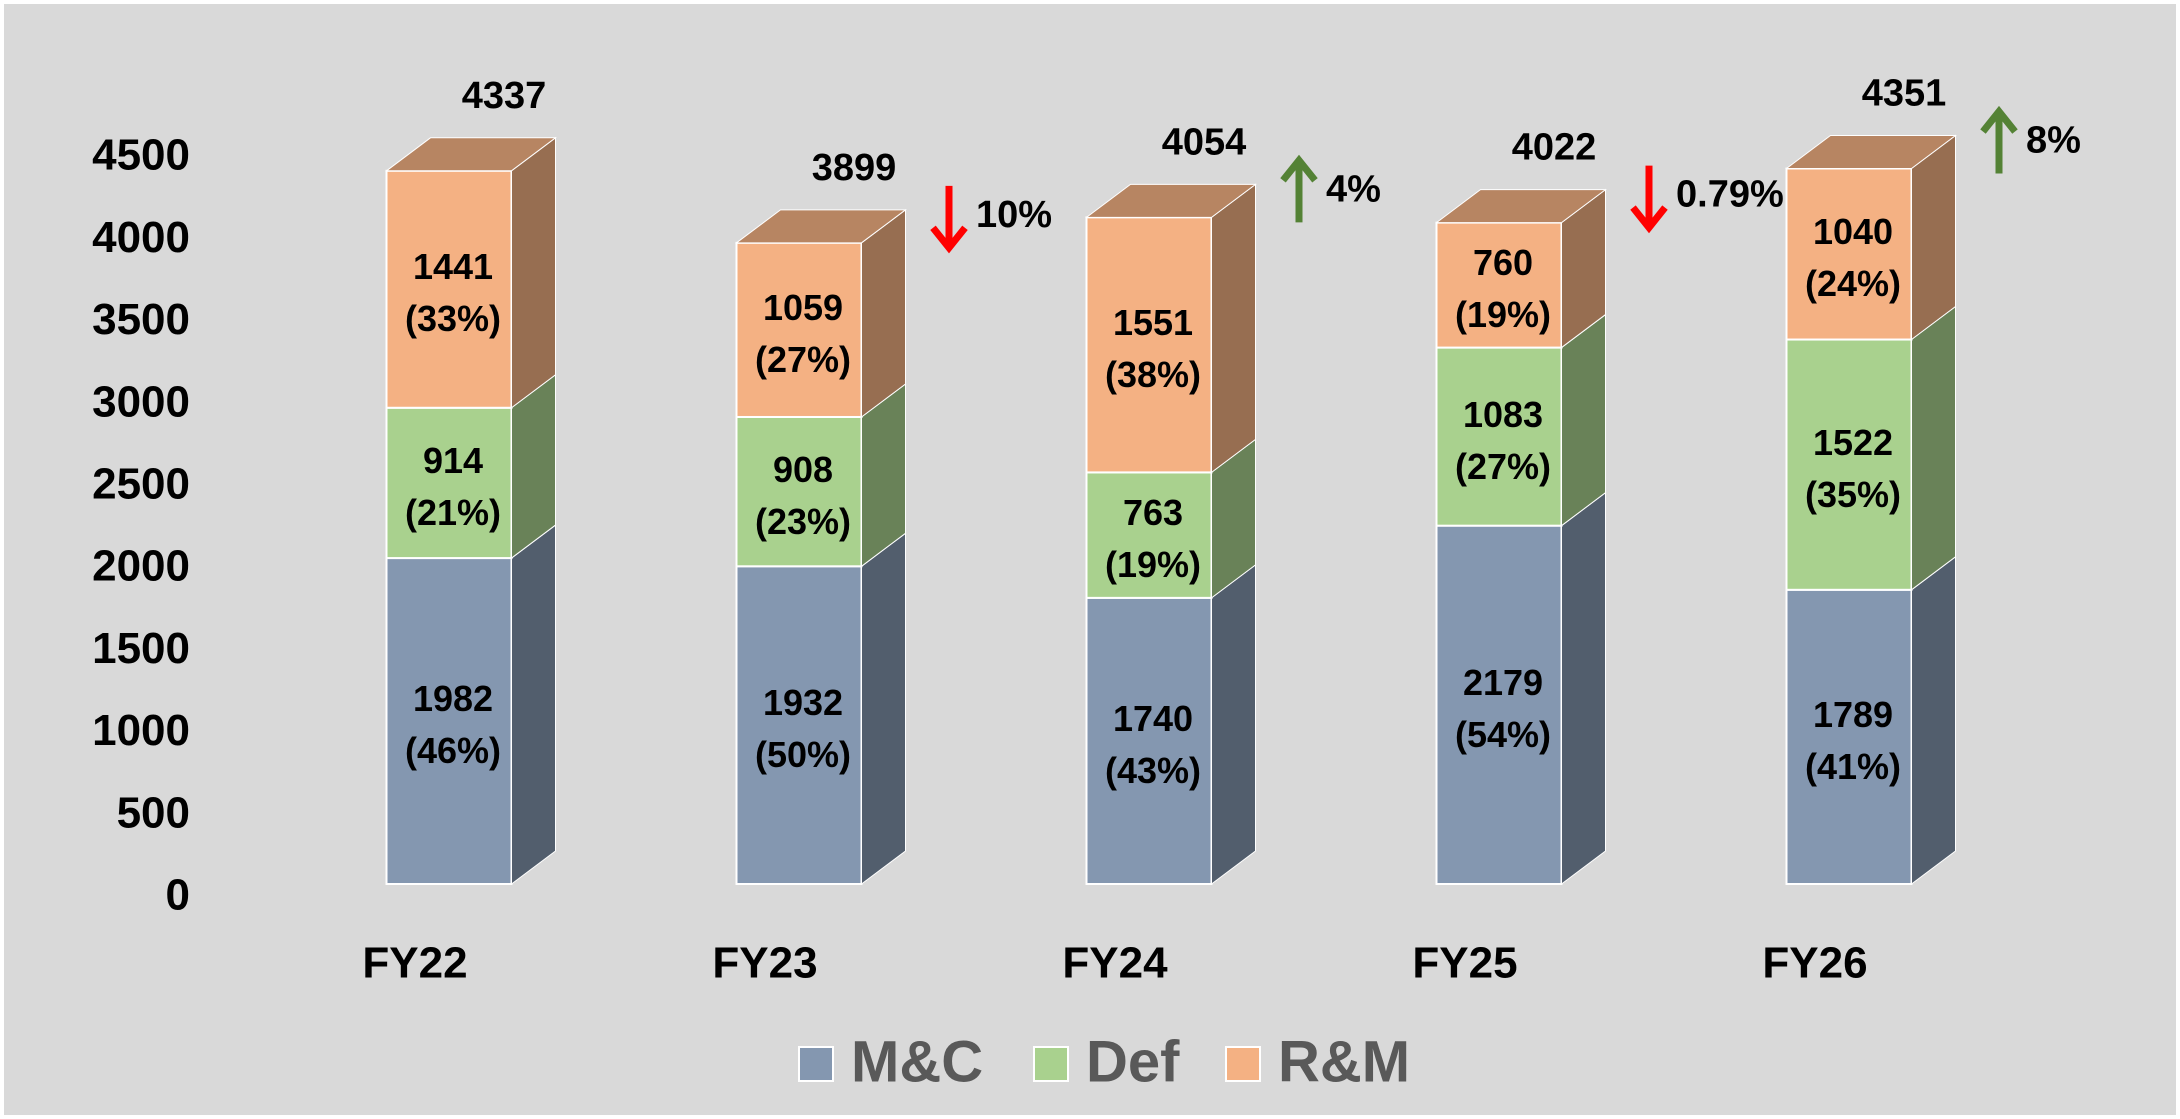  What do you see at coordinates (1344, 1061) in the screenshot?
I see `legend-label: R&M` at bounding box center [1344, 1061].